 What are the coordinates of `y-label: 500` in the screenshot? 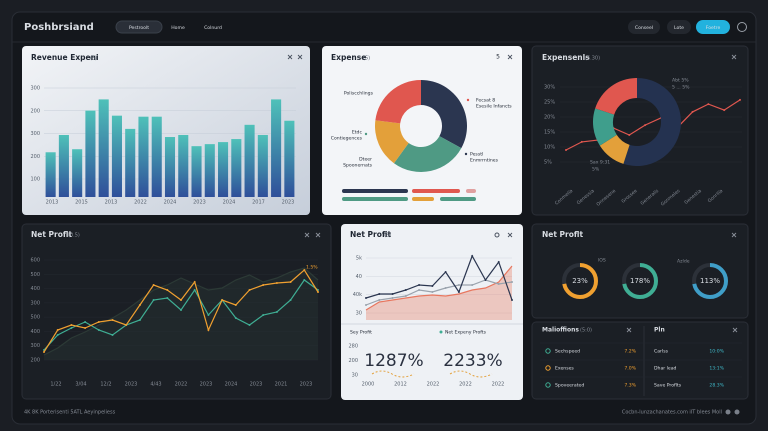 It's located at (35, 275).